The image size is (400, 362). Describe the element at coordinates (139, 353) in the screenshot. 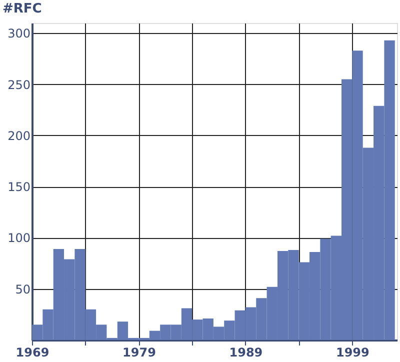

I see `x-tick-label: 1979` at that location.